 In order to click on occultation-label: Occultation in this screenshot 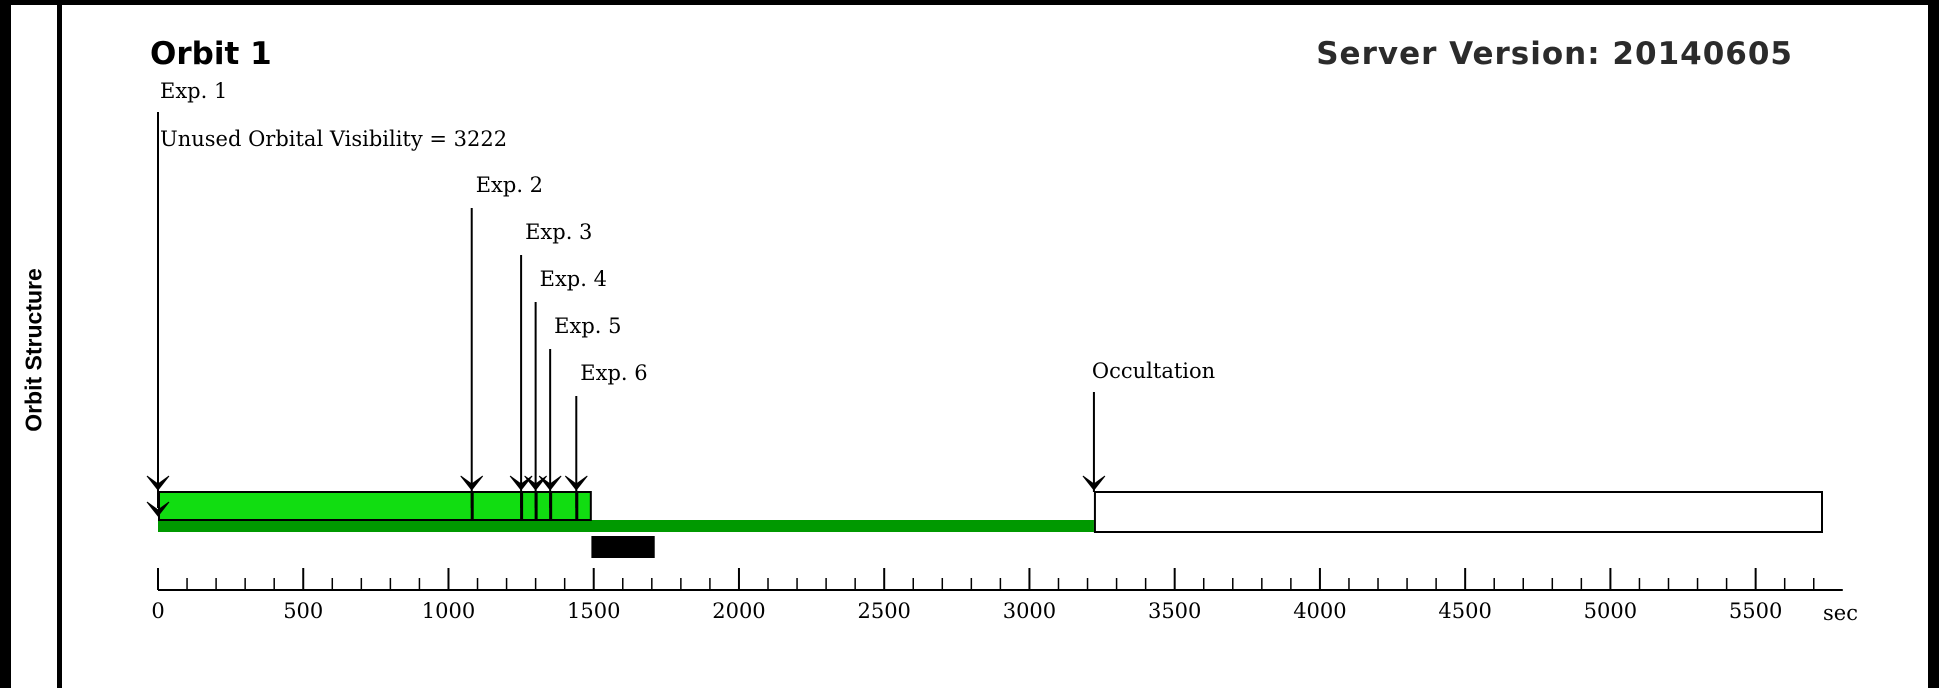, I will do `click(1153, 371)`.